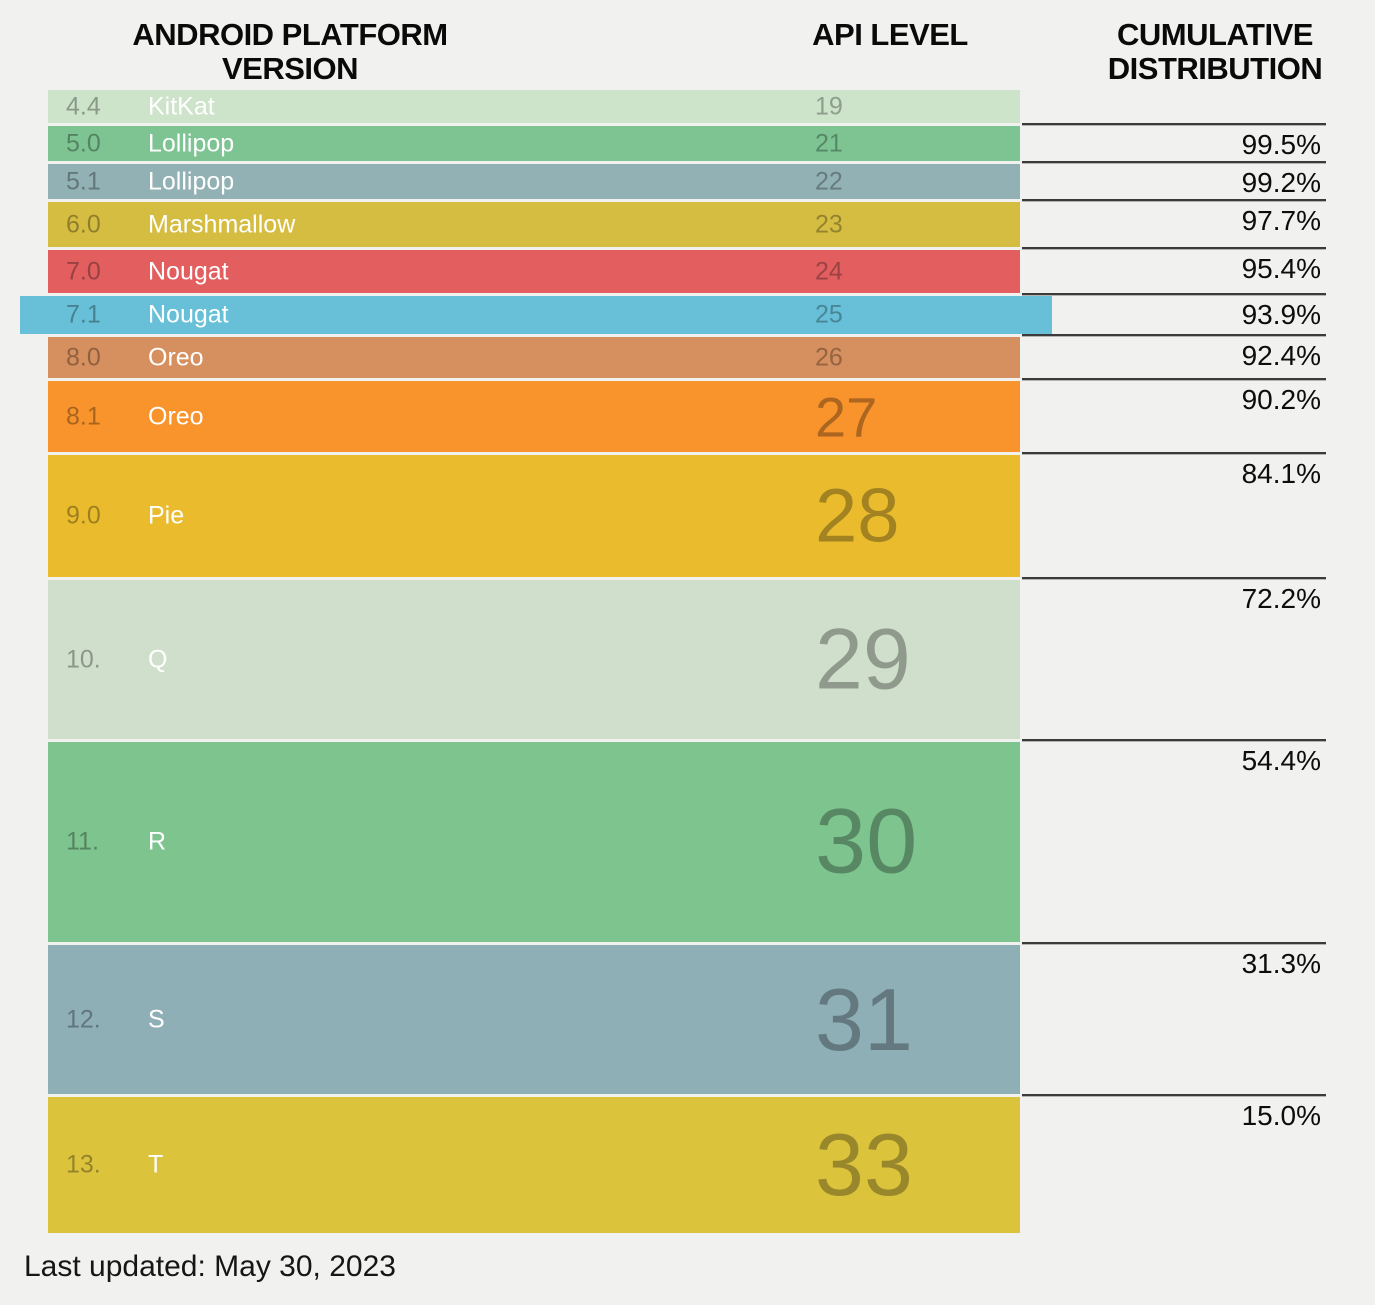 This screenshot has width=1375, height=1305. Describe the element at coordinates (83, 106) in the screenshot. I see `version-number: 4.4` at that location.